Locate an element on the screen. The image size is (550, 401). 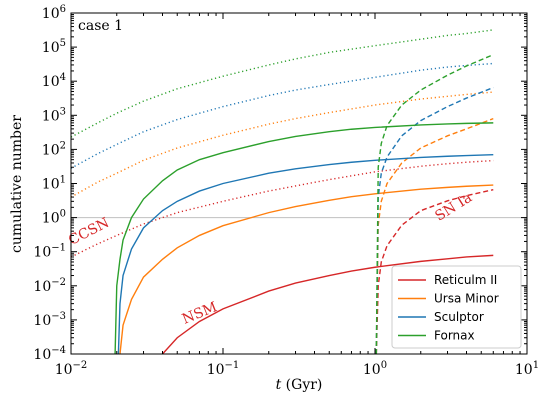
x-tick-label: 10⁻¹ is located at coordinates (223, 369).